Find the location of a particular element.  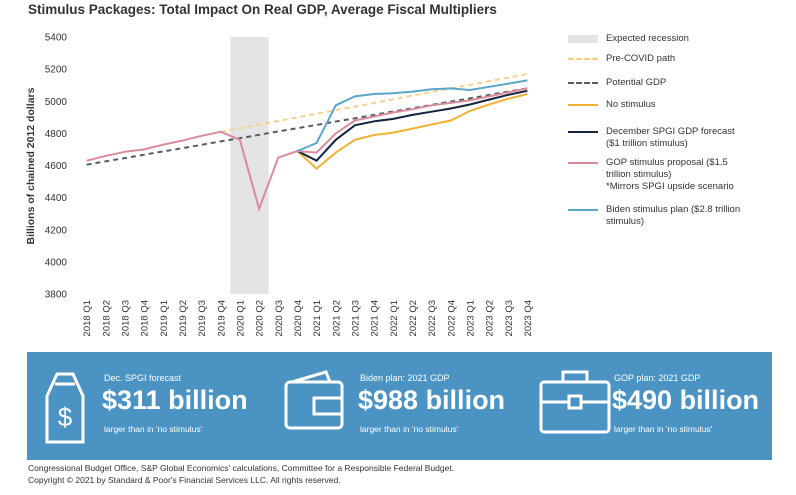

y-tick-label: 4400 is located at coordinates (56, 198).